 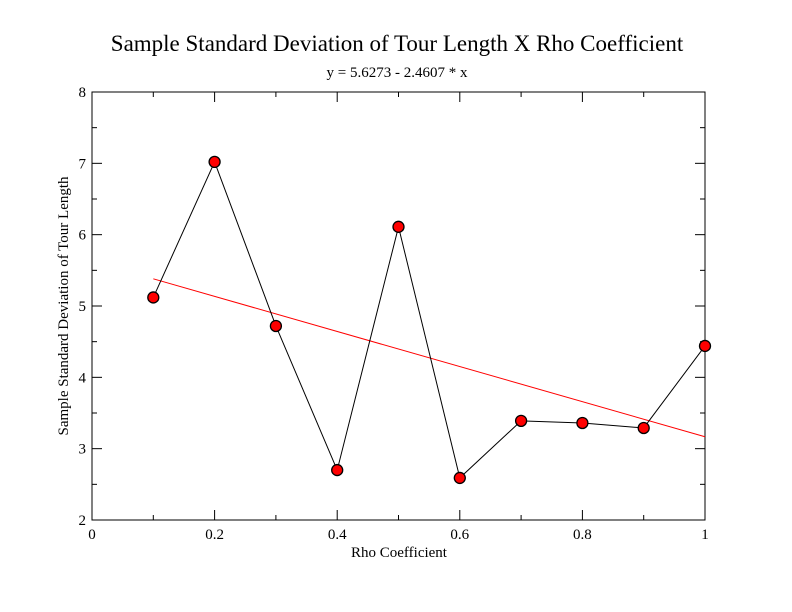 I want to click on y-tick-label: 3, so click(x=83, y=450).